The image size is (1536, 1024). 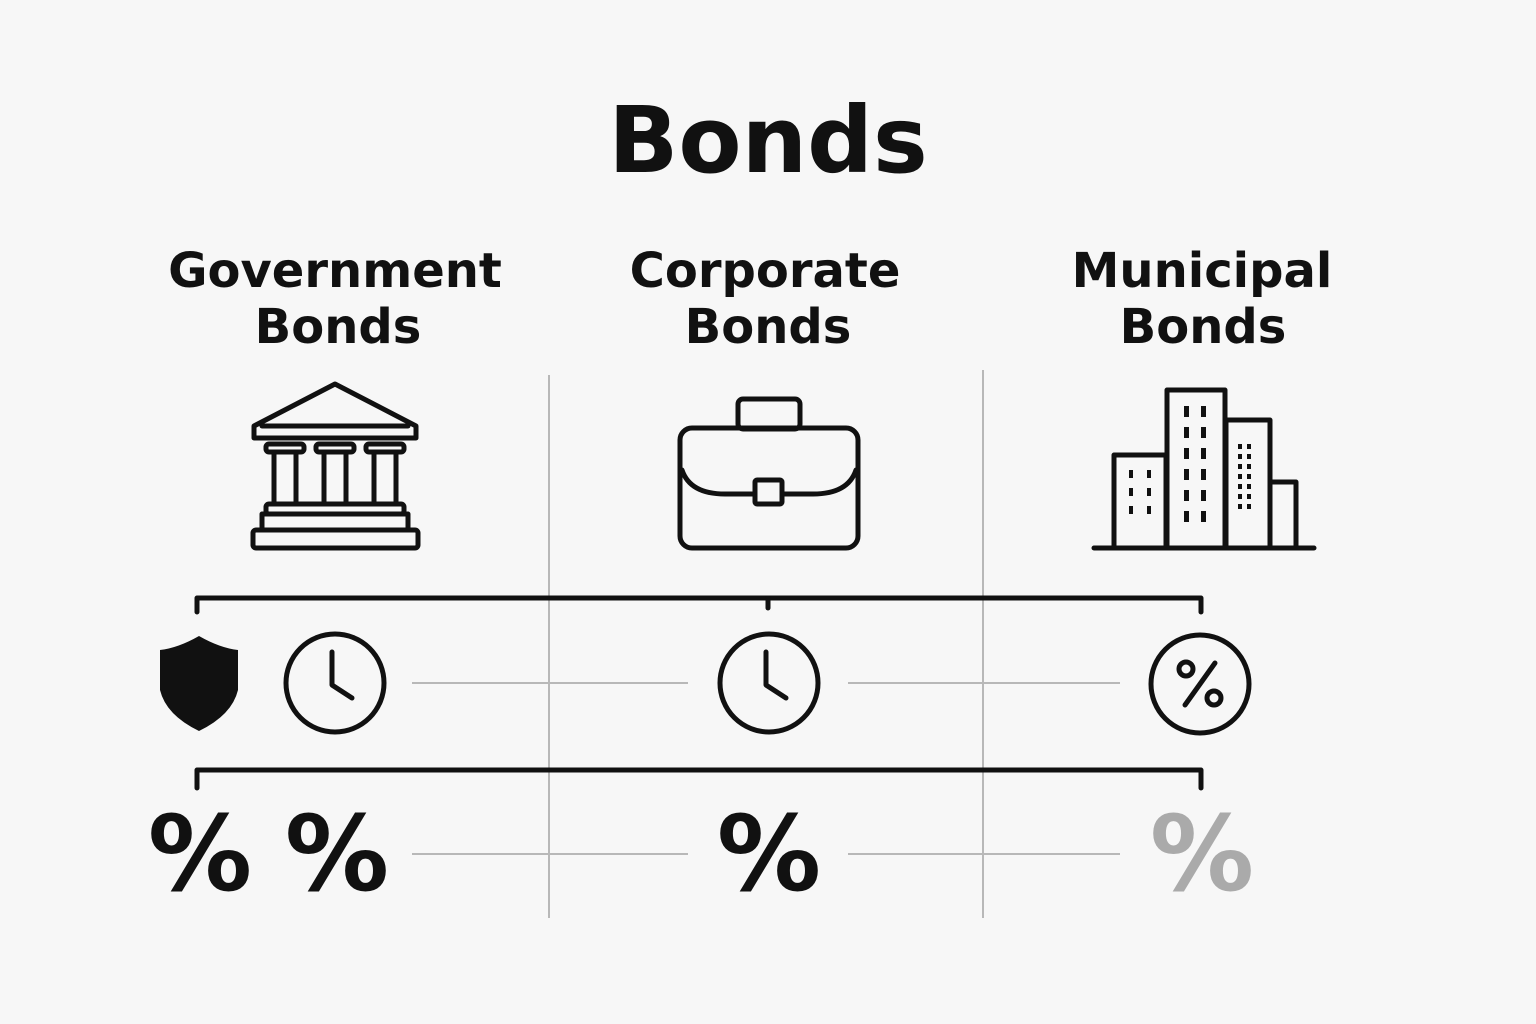 What do you see at coordinates (1202, 271) in the screenshot?
I see `svg-text: Municipal` at bounding box center [1202, 271].